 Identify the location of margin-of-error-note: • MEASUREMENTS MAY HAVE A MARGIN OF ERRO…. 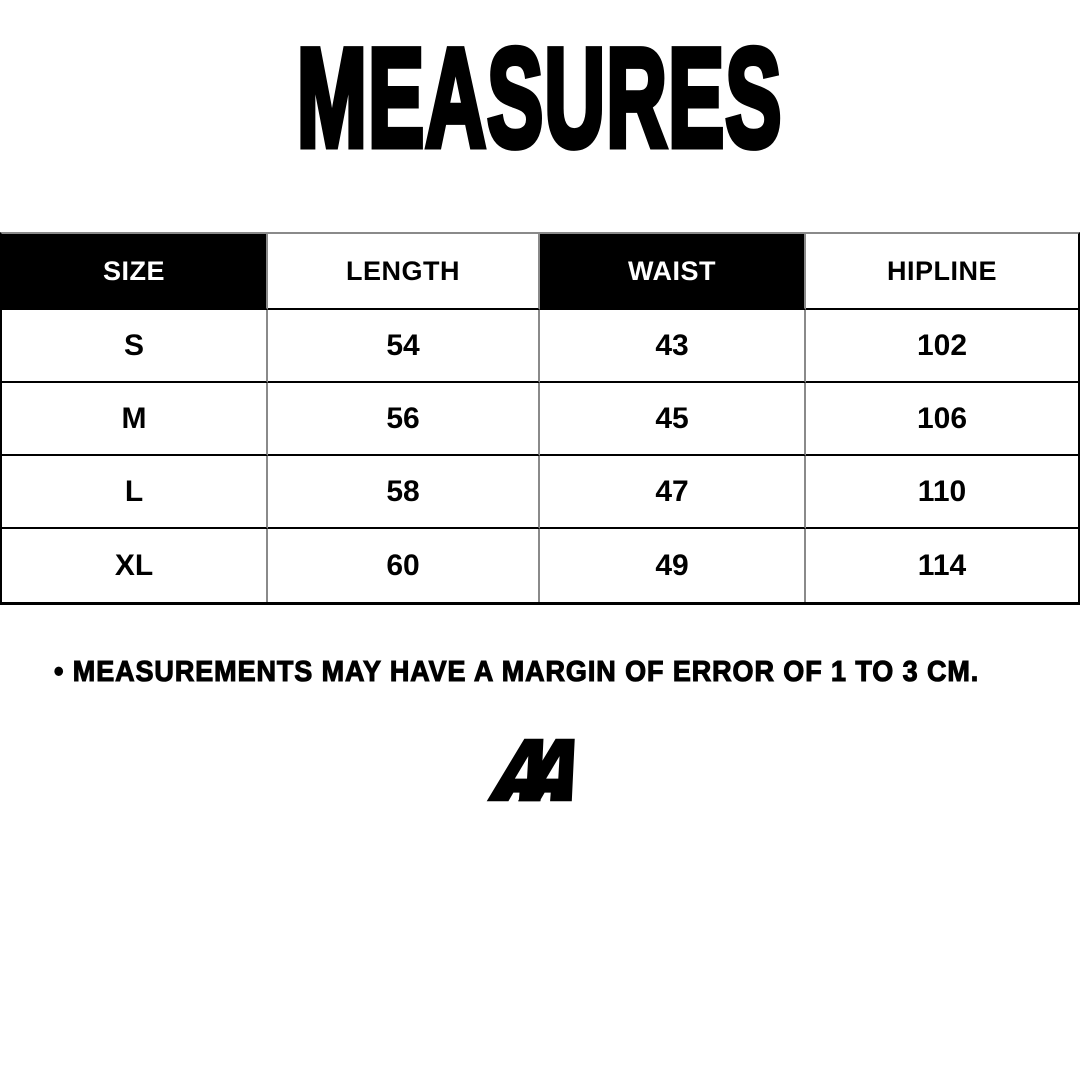
(516, 671).